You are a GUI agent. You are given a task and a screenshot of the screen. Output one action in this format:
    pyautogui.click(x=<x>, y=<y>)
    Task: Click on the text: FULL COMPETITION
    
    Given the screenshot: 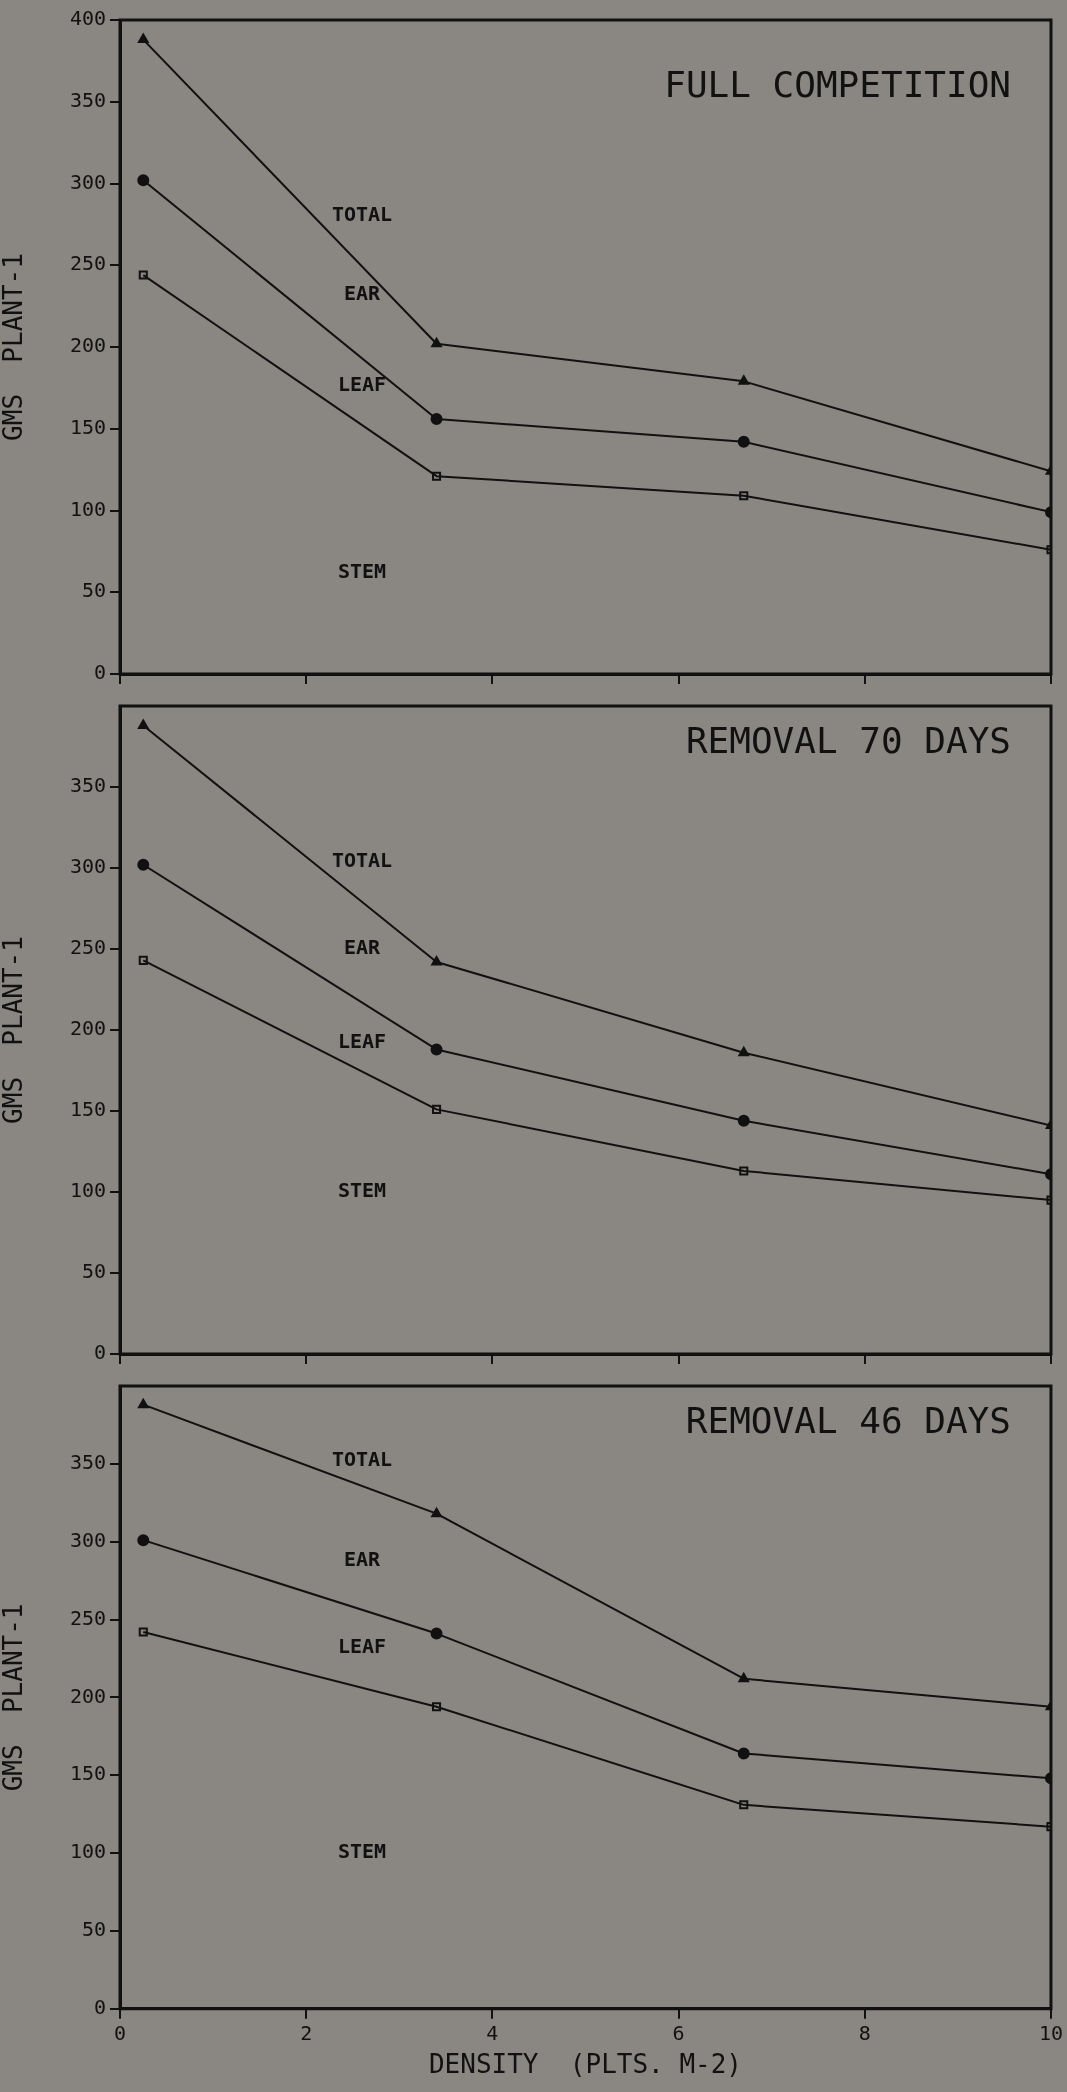 What is the action you would take?
    pyautogui.click(x=837, y=85)
    